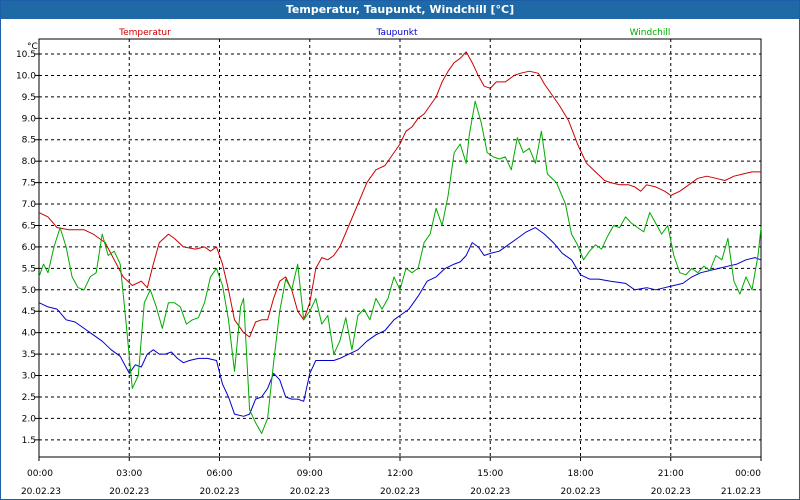  Describe the element at coordinates (29, 98) in the screenshot. I see `y-tick-label: 9.5` at that location.